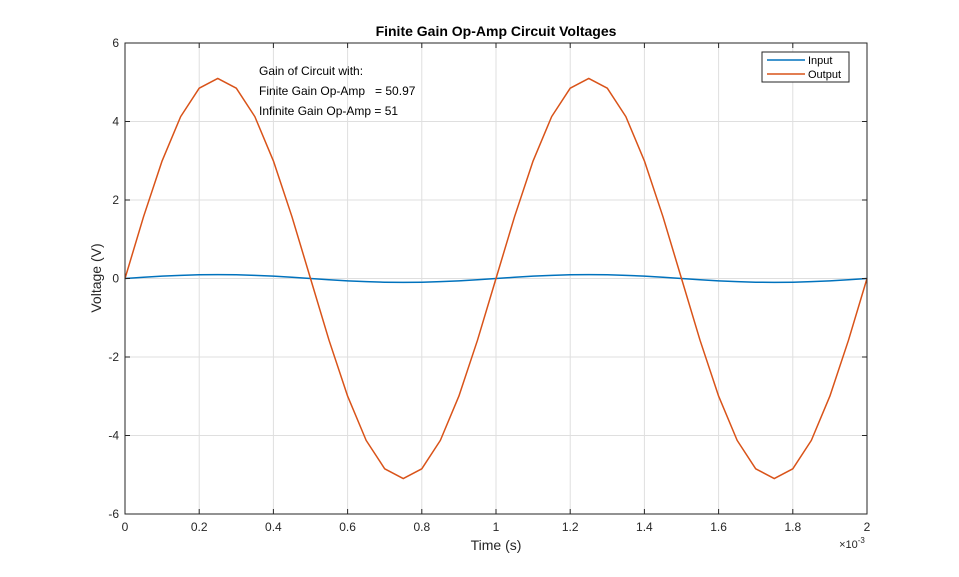 The width and height of the screenshot is (959, 577). What do you see at coordinates (311, 71) in the screenshot?
I see `annotation-line-1: Gain of Circuit with:` at bounding box center [311, 71].